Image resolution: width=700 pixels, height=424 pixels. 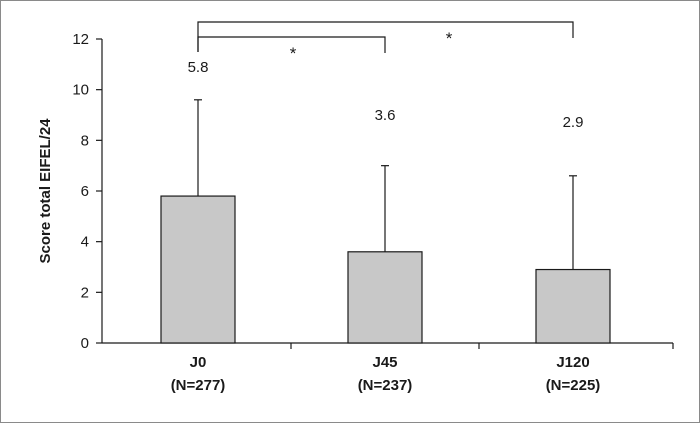 What do you see at coordinates (85, 343) in the screenshot?
I see `y-tick-label: 0` at bounding box center [85, 343].